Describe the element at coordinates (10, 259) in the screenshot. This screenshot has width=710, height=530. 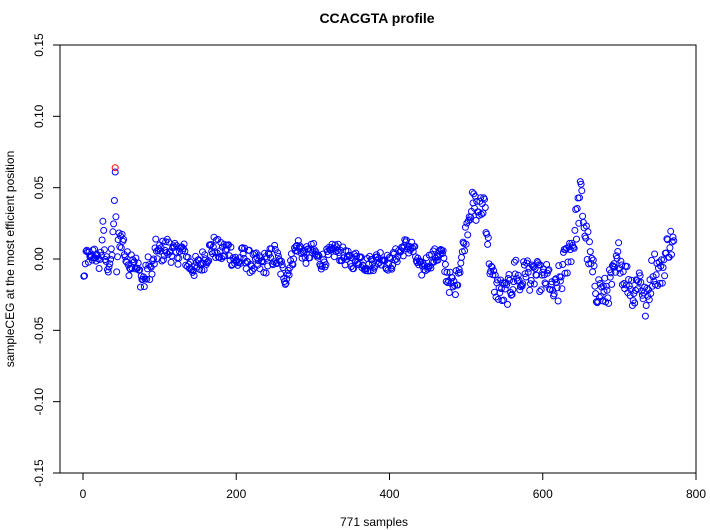
I see `y-axis-label: sampleCEG at the most efficient position` at that location.